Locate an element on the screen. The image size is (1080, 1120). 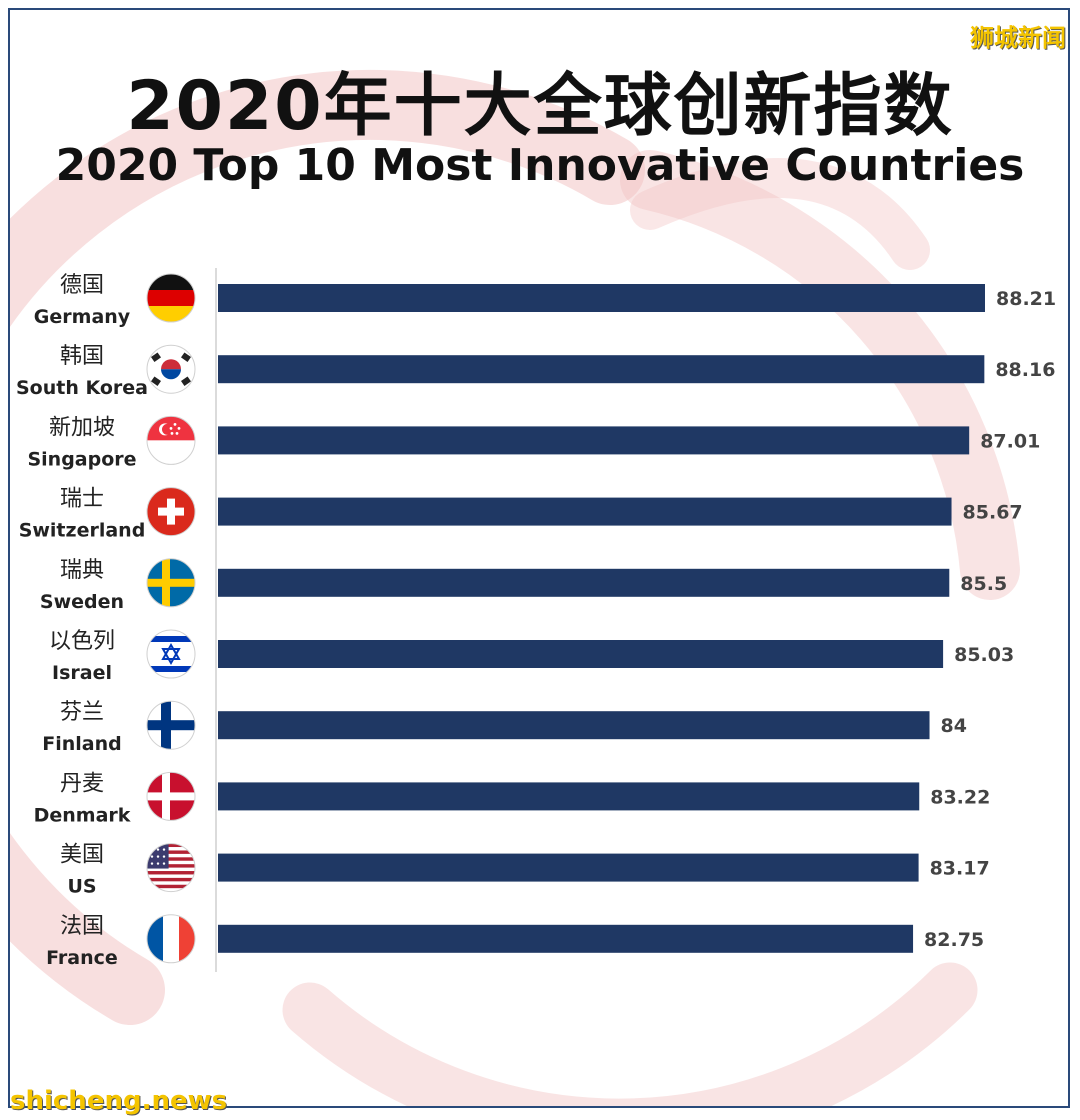
value-label: 84 is located at coordinates (954, 726).